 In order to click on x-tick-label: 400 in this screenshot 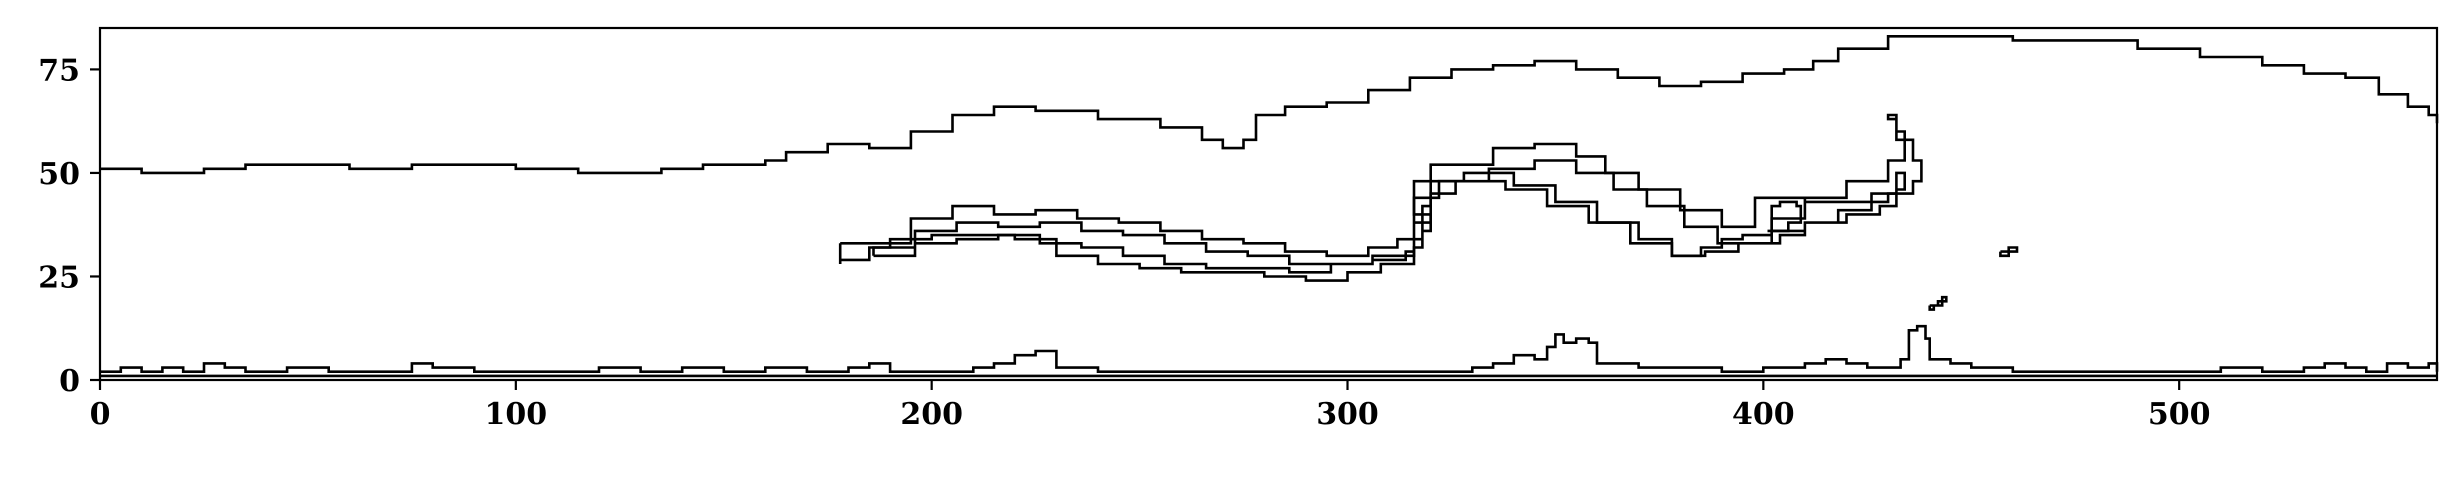, I will do `click(1763, 414)`.